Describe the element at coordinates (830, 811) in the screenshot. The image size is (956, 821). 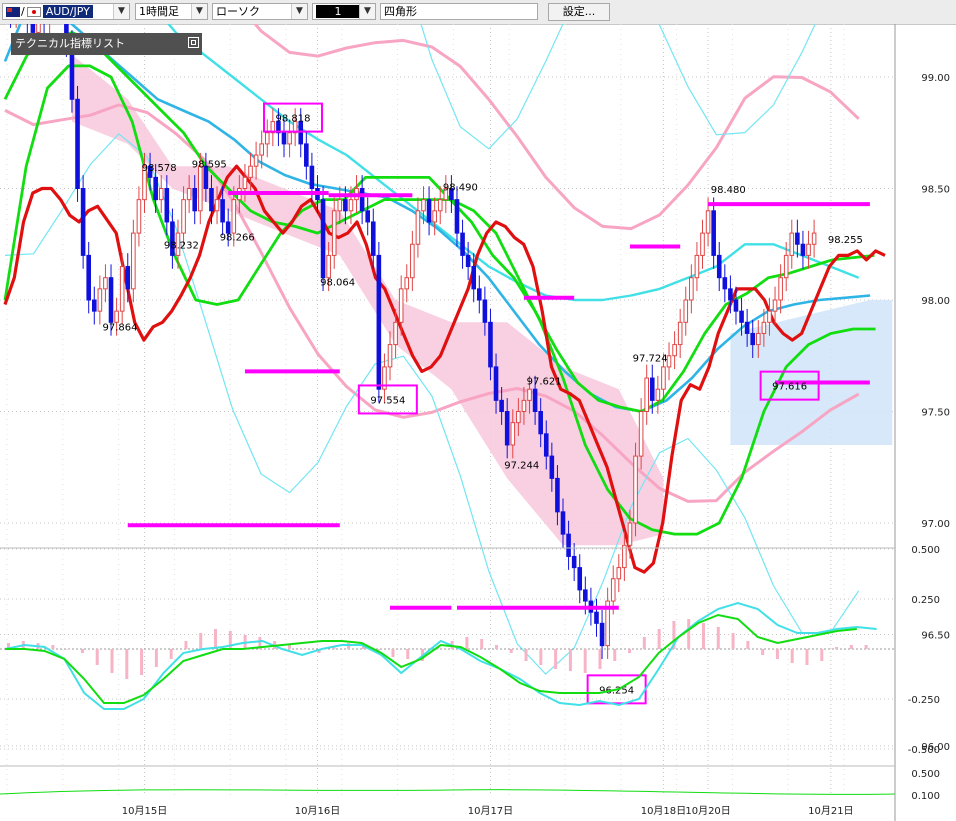
I see `date-tick-label: 10月21日` at that location.